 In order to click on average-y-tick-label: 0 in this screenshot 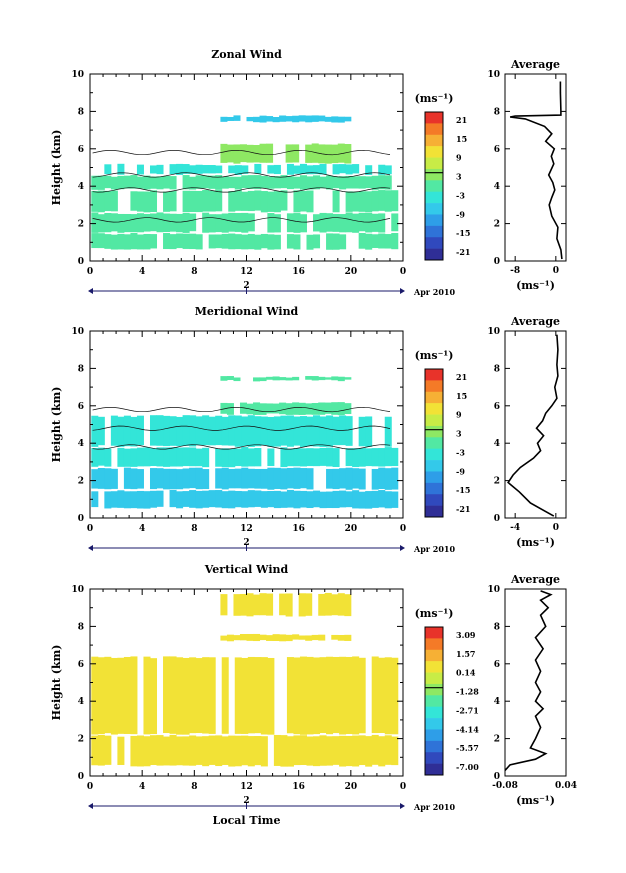, I will do `click(497, 262)`.